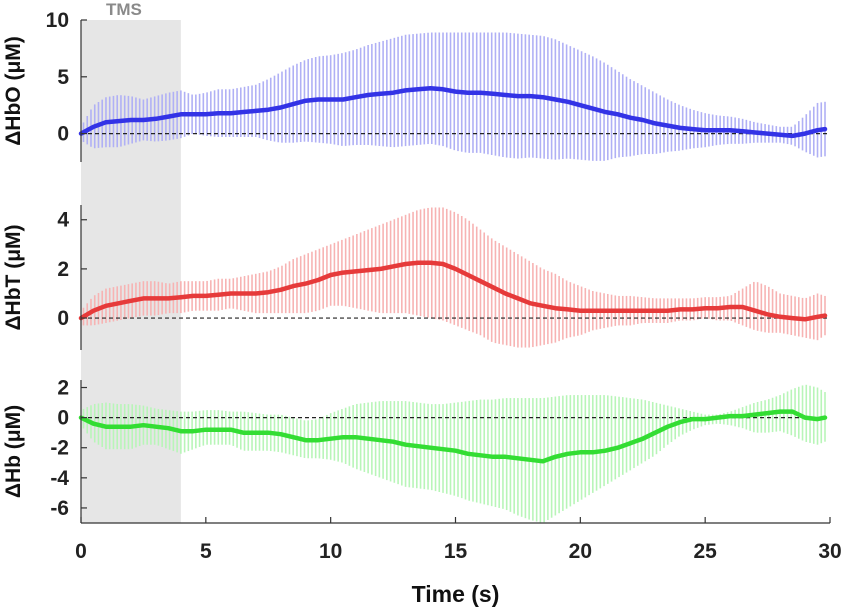 This screenshot has width=850, height=611. I want to click on y-axis-label: ΔHbT (μM), so click(13, 277).